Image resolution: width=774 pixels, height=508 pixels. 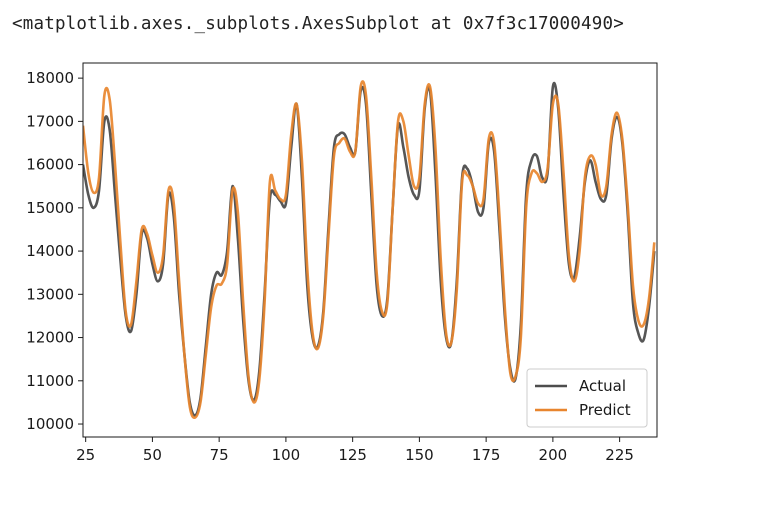 What do you see at coordinates (50, 251) in the screenshot?
I see `y-tick-label: 14000` at bounding box center [50, 251].